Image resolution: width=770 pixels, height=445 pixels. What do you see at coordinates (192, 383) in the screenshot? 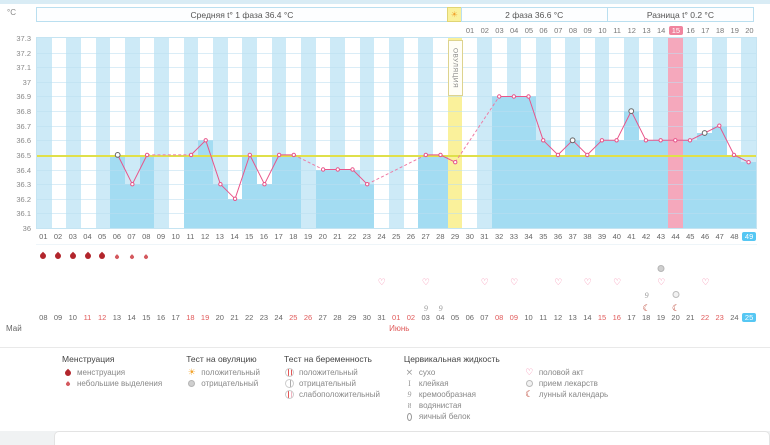
I see `ovu-neg-icon` at bounding box center [192, 383].